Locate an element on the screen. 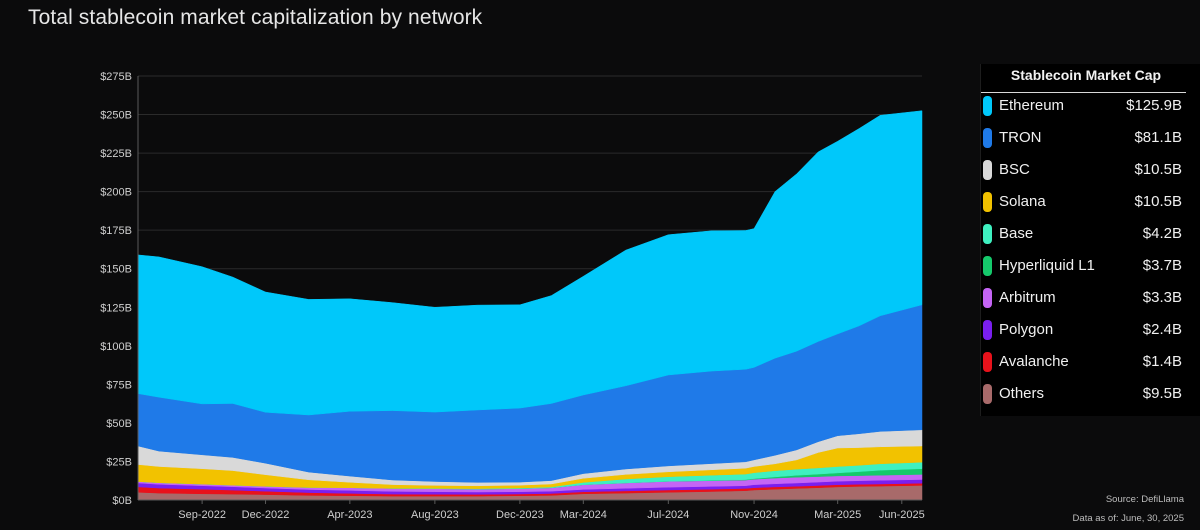  y-tick-label: $225B is located at coordinates (116, 154).